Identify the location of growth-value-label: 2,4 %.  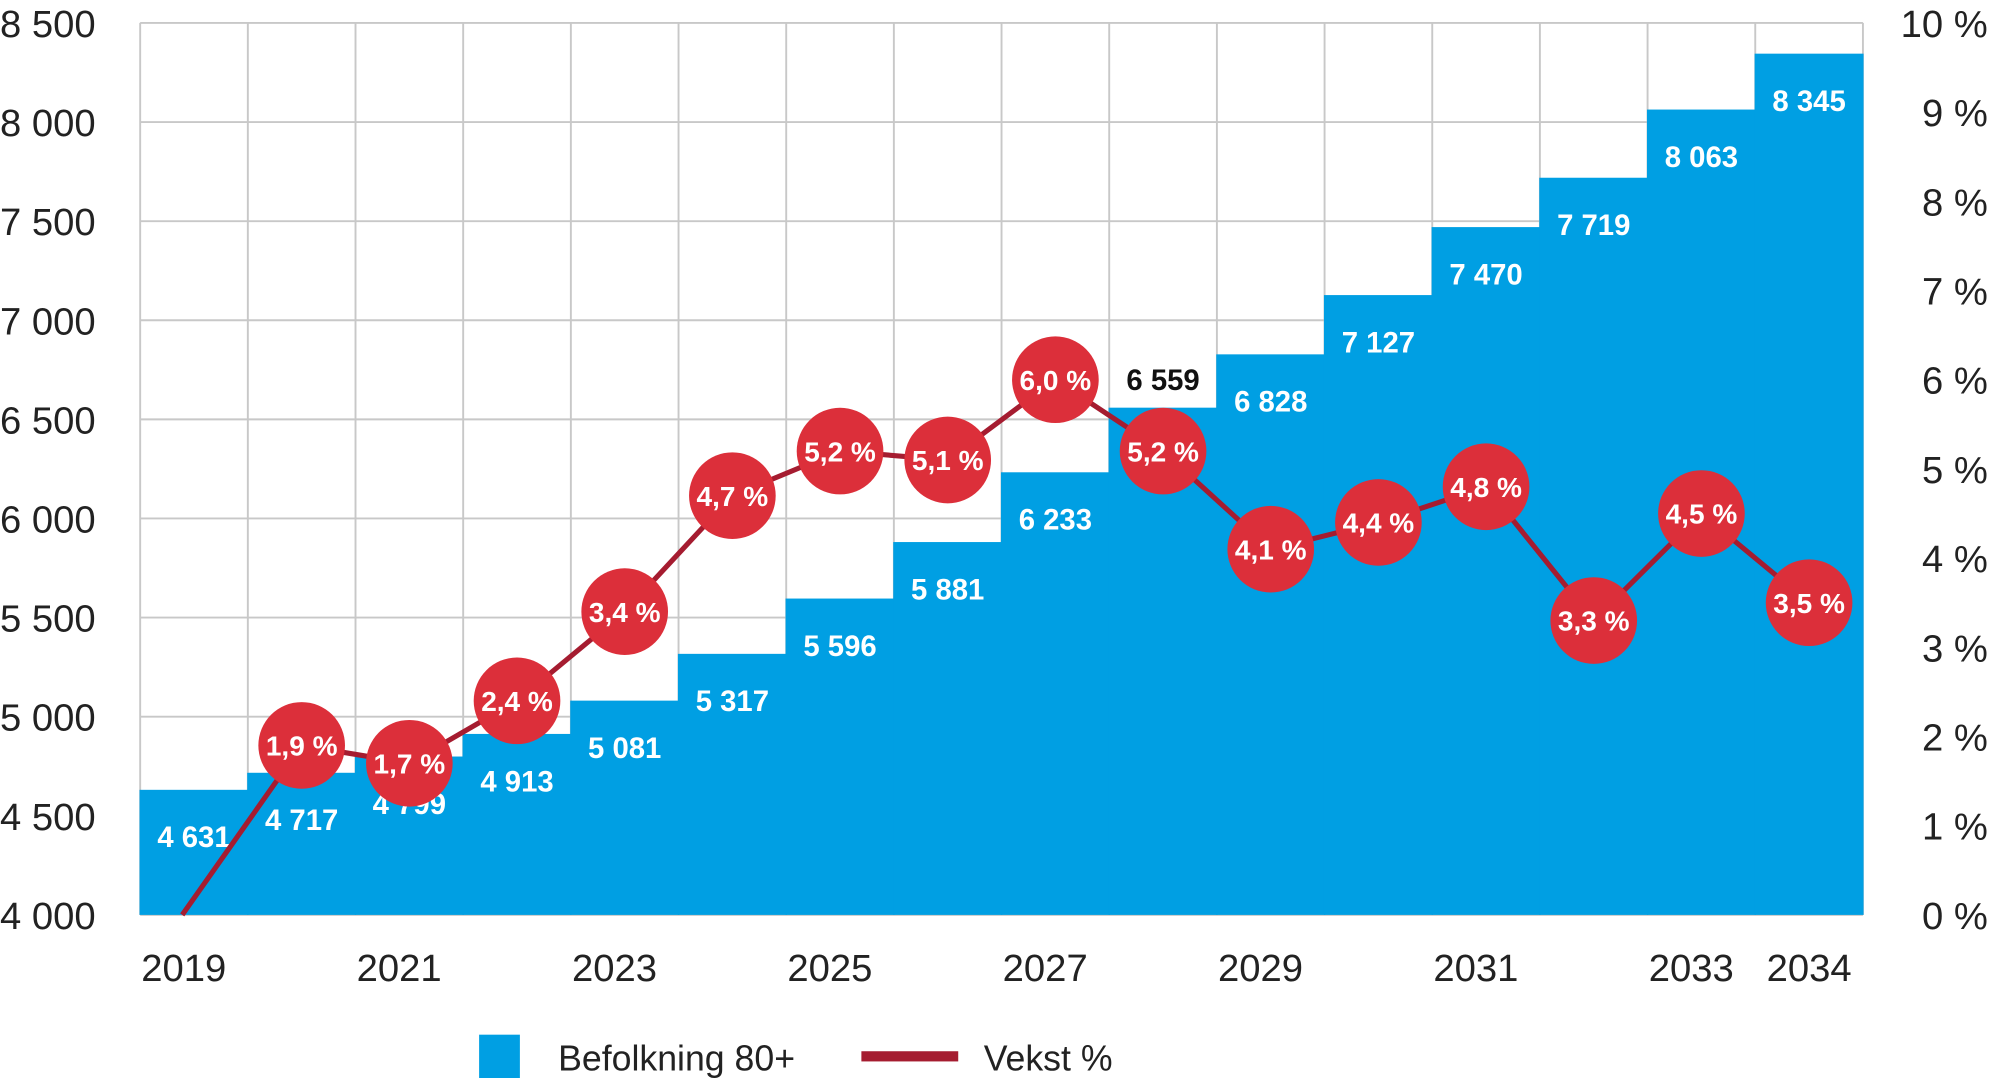
(517, 701).